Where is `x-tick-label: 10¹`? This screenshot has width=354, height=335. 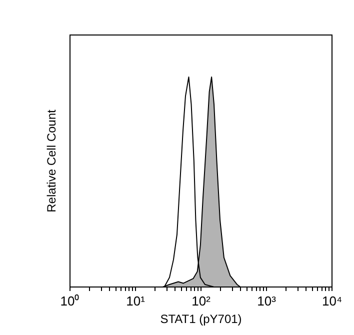 x-tick-label: 10¹ is located at coordinates (136, 300).